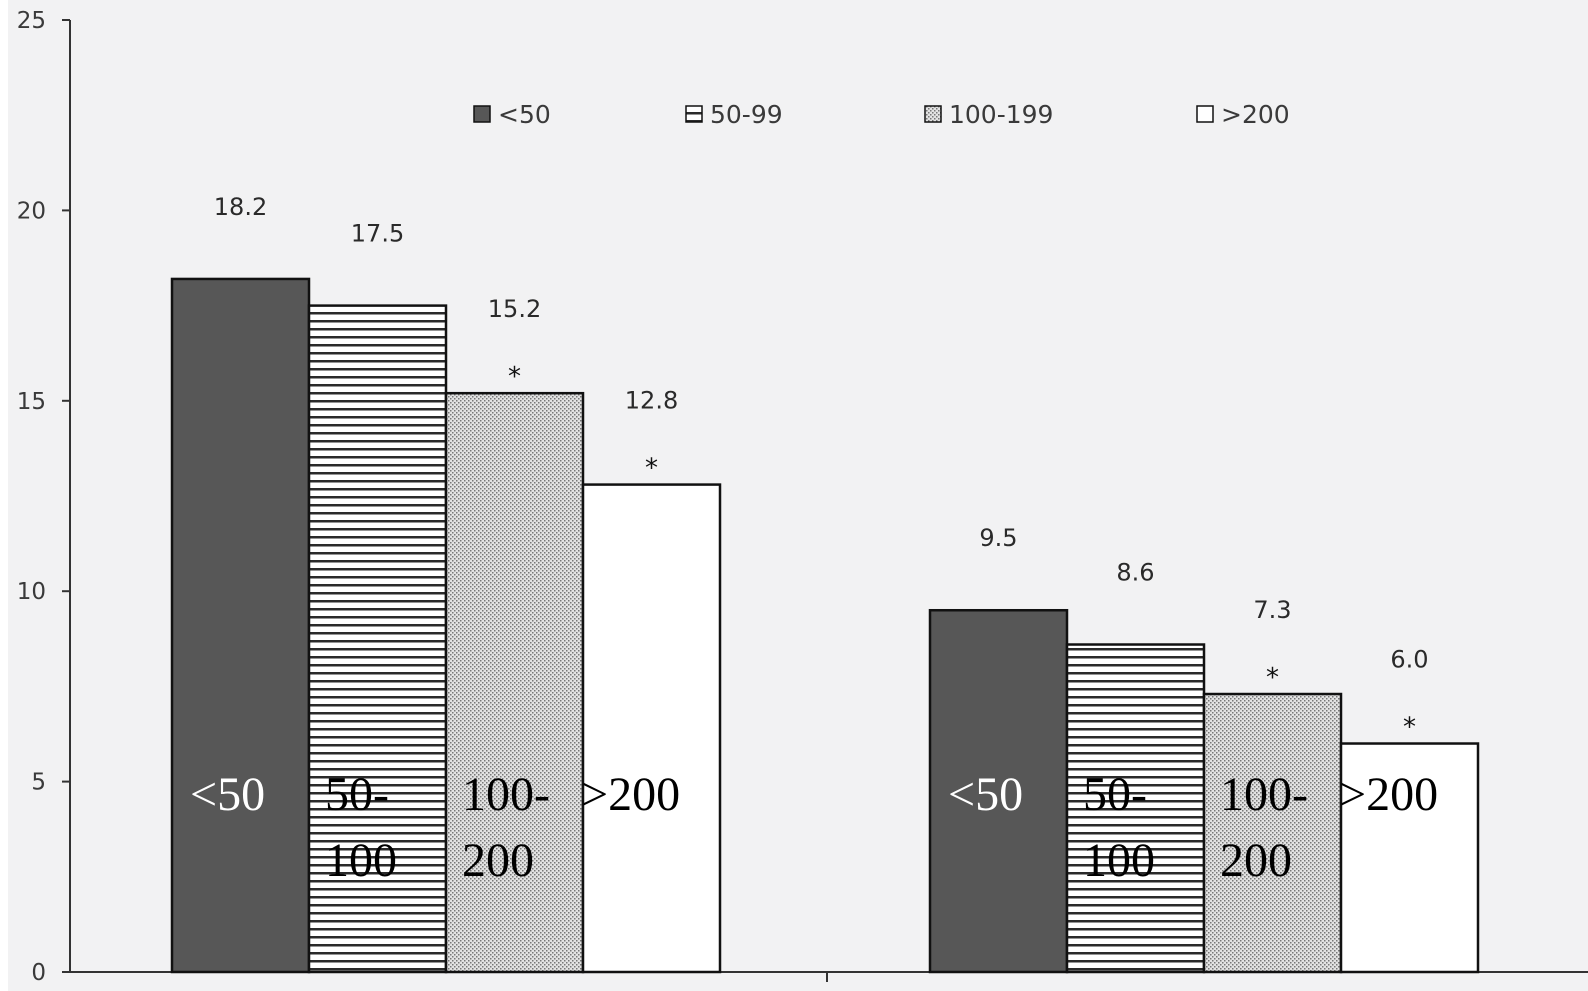 The width and height of the screenshot is (1588, 991). I want to click on data-label: 8.6, so click(1135, 573).